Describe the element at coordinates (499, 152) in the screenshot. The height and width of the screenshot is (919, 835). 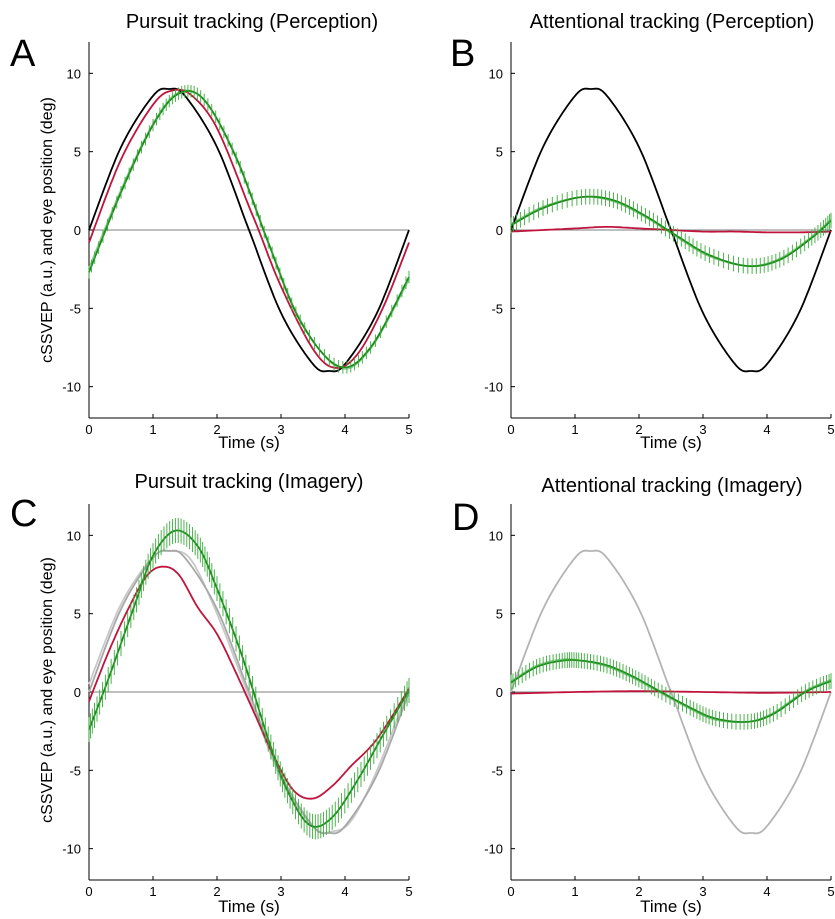
I see `panel-b-y-tick-label: 5` at that location.